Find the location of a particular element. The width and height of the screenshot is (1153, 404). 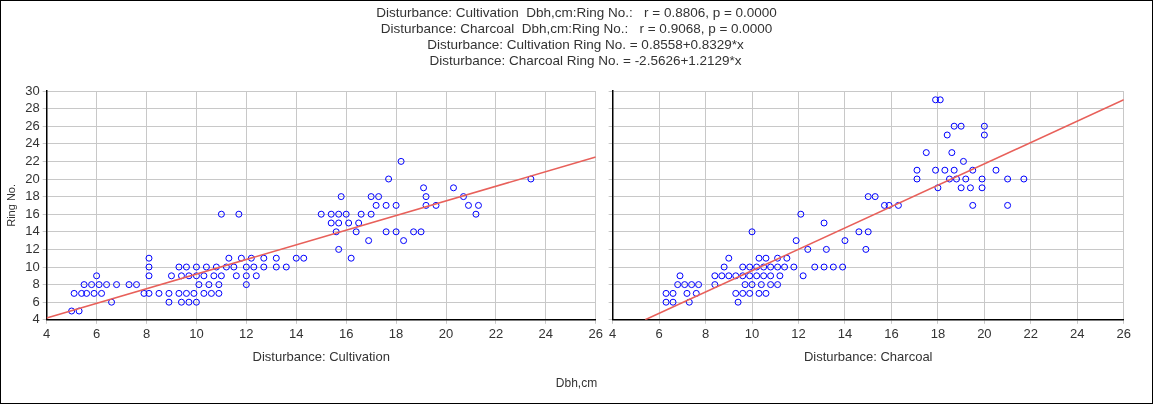

x-axis-title: Disturbance: Cultivation is located at coordinates (321, 356).